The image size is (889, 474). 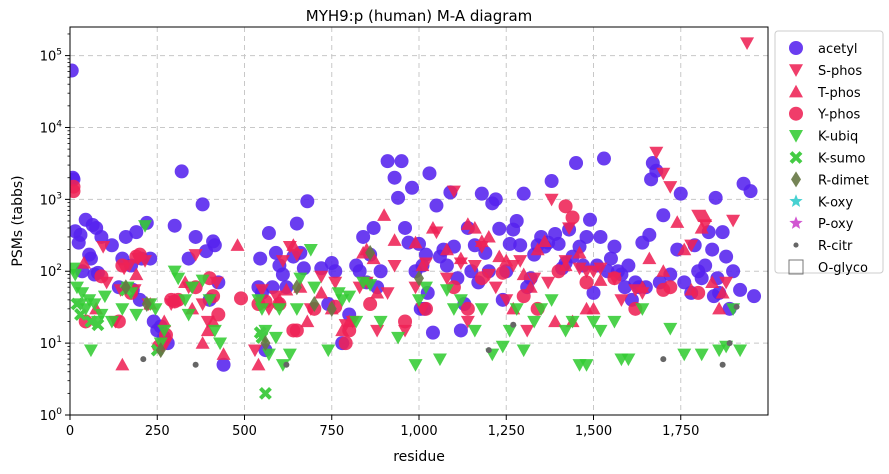 What do you see at coordinates (843, 180) in the screenshot?
I see `legend-label-r-dimet: R-dimet` at bounding box center [843, 180].